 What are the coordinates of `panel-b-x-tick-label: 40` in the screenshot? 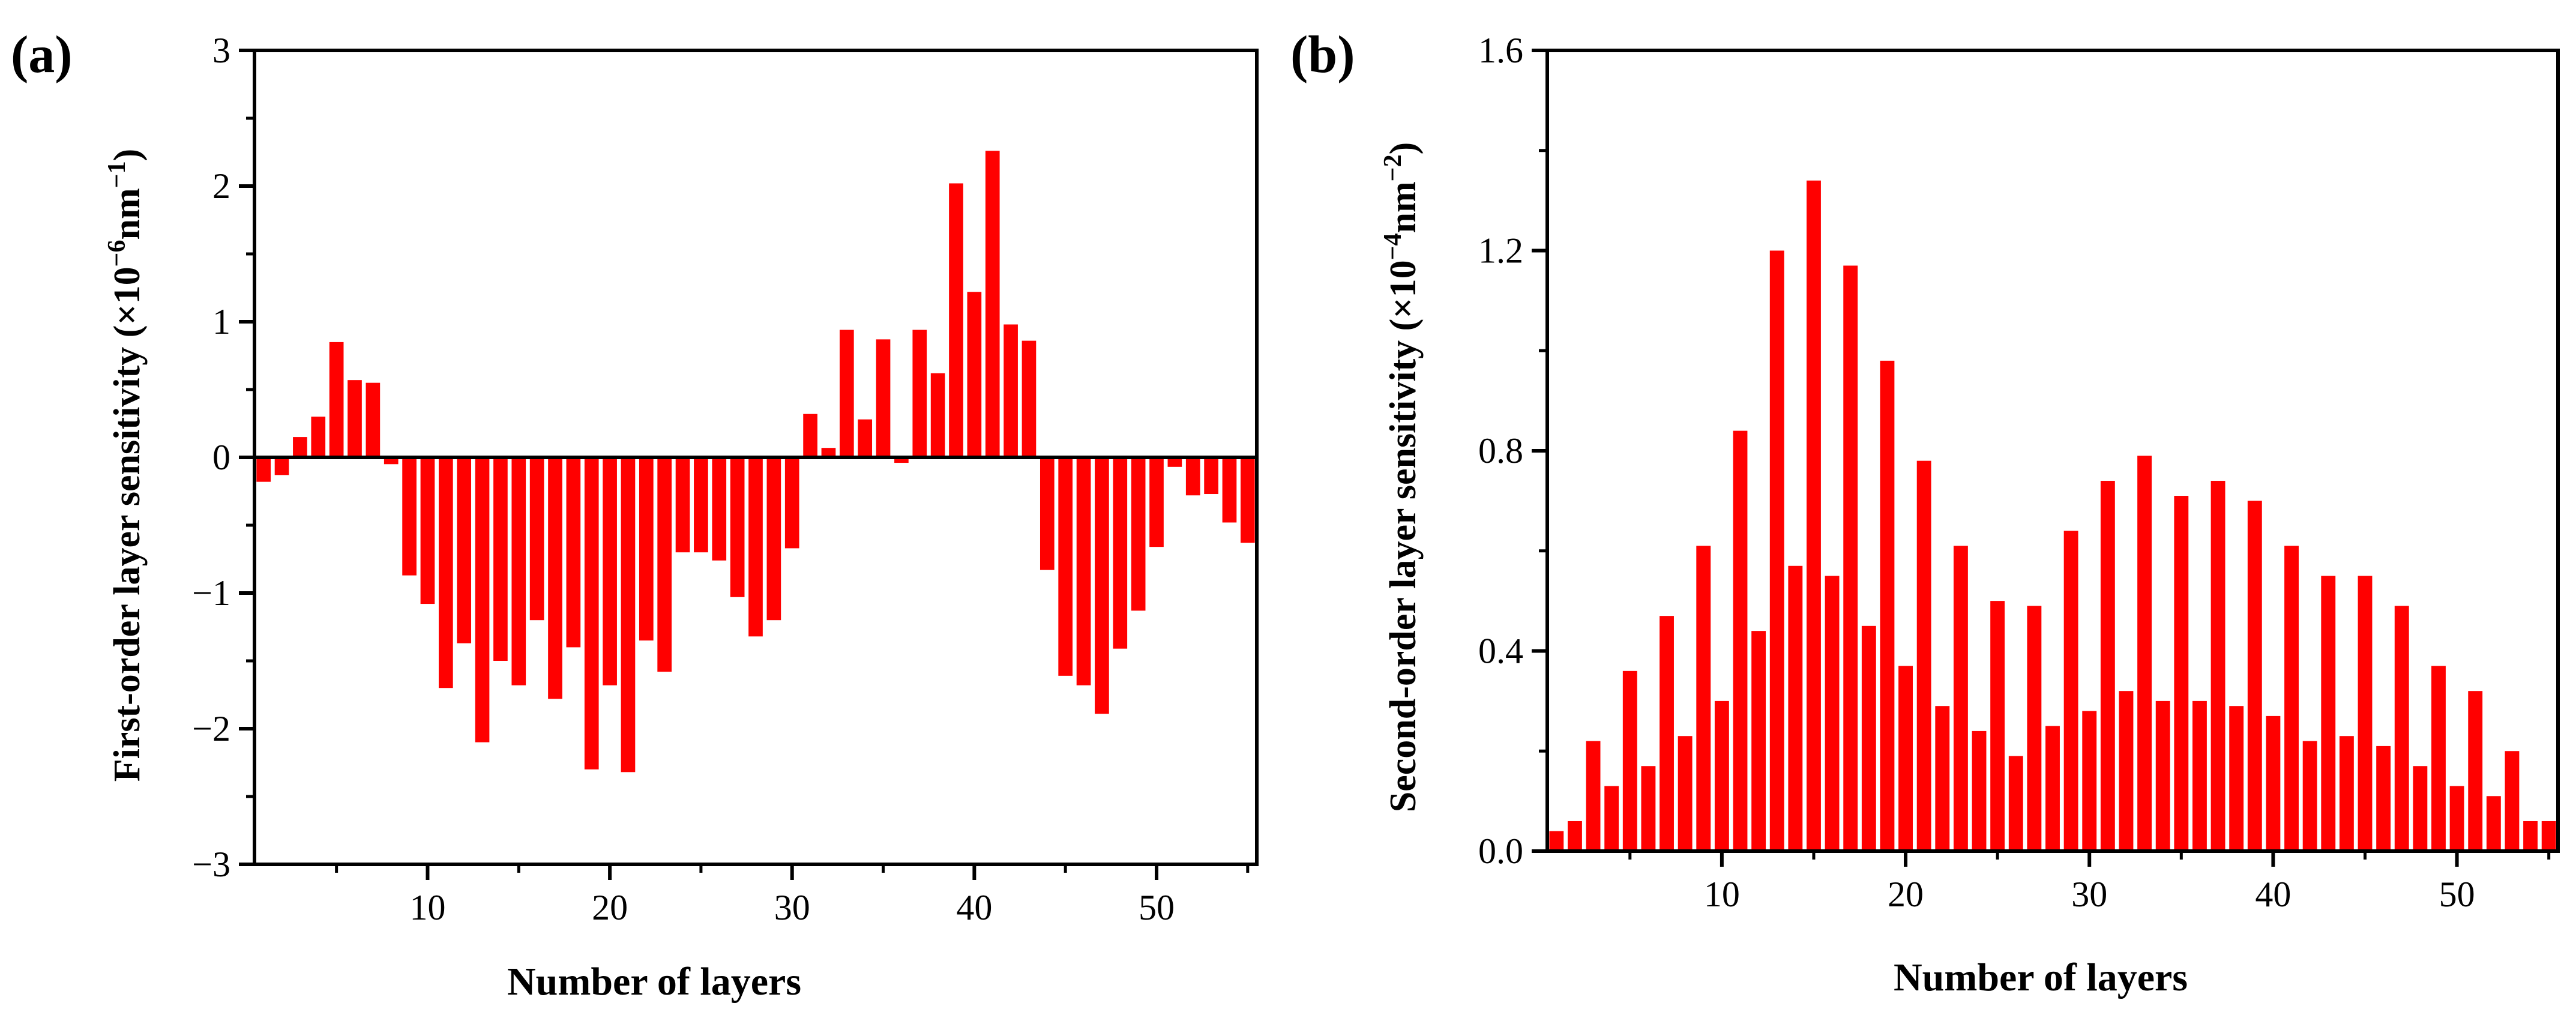 It's located at (2273, 895).